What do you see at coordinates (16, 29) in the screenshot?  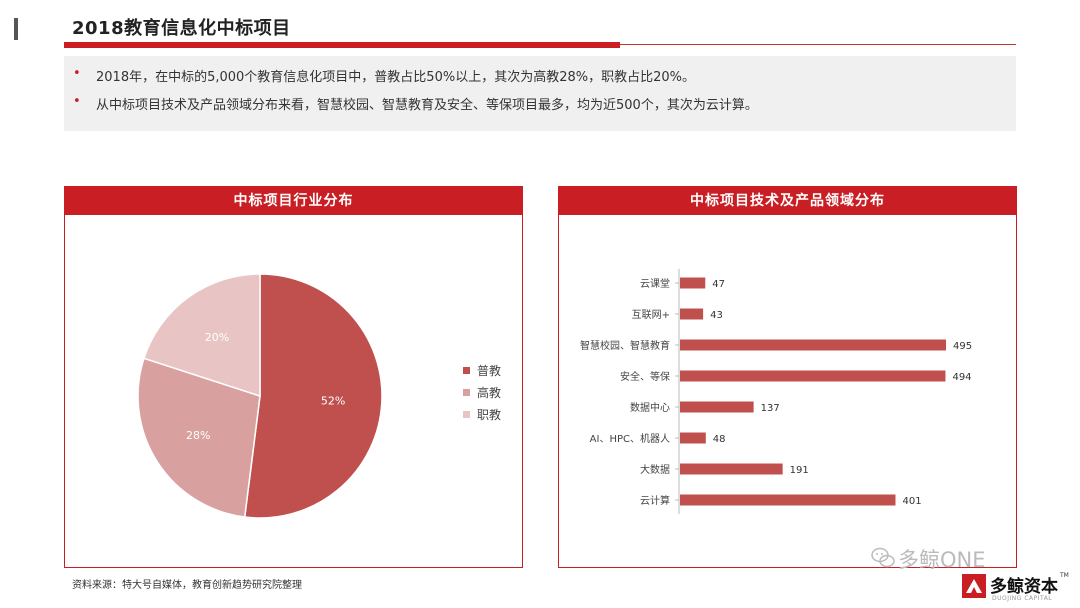 I see `left-marker` at bounding box center [16, 29].